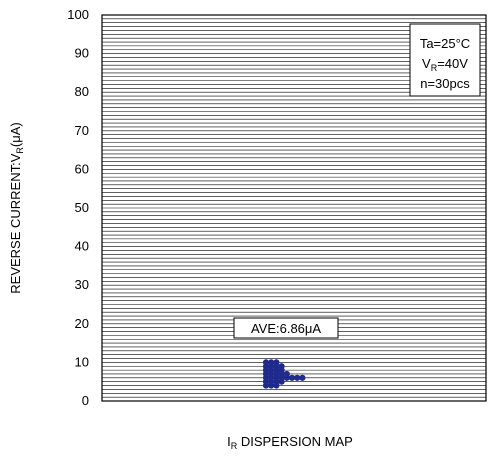  What do you see at coordinates (445, 83) in the screenshot?
I see `condition-sample-count: n=30pcs` at bounding box center [445, 83].